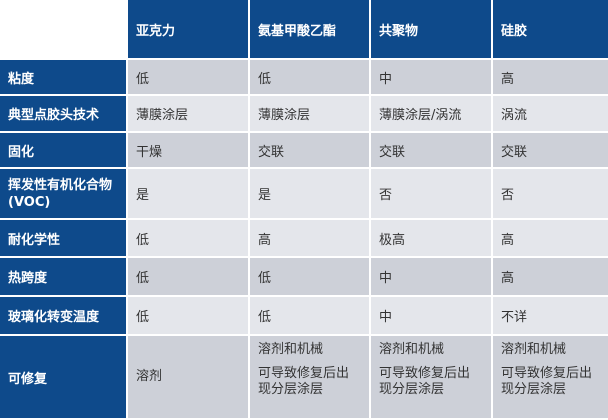 This screenshot has width=608, height=420. Describe the element at coordinates (63, 315) in the screenshot. I see `row-header: 玻璃化转变温度` at that location.